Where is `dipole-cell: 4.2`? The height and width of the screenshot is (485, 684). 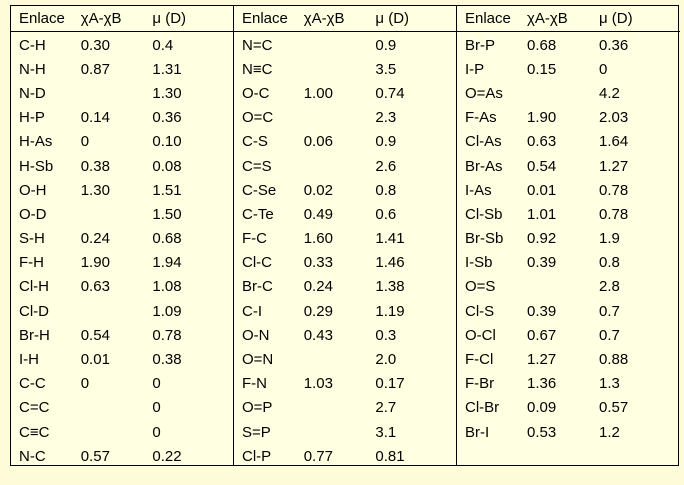
dipole-cell: 4.2 is located at coordinates (609, 93).